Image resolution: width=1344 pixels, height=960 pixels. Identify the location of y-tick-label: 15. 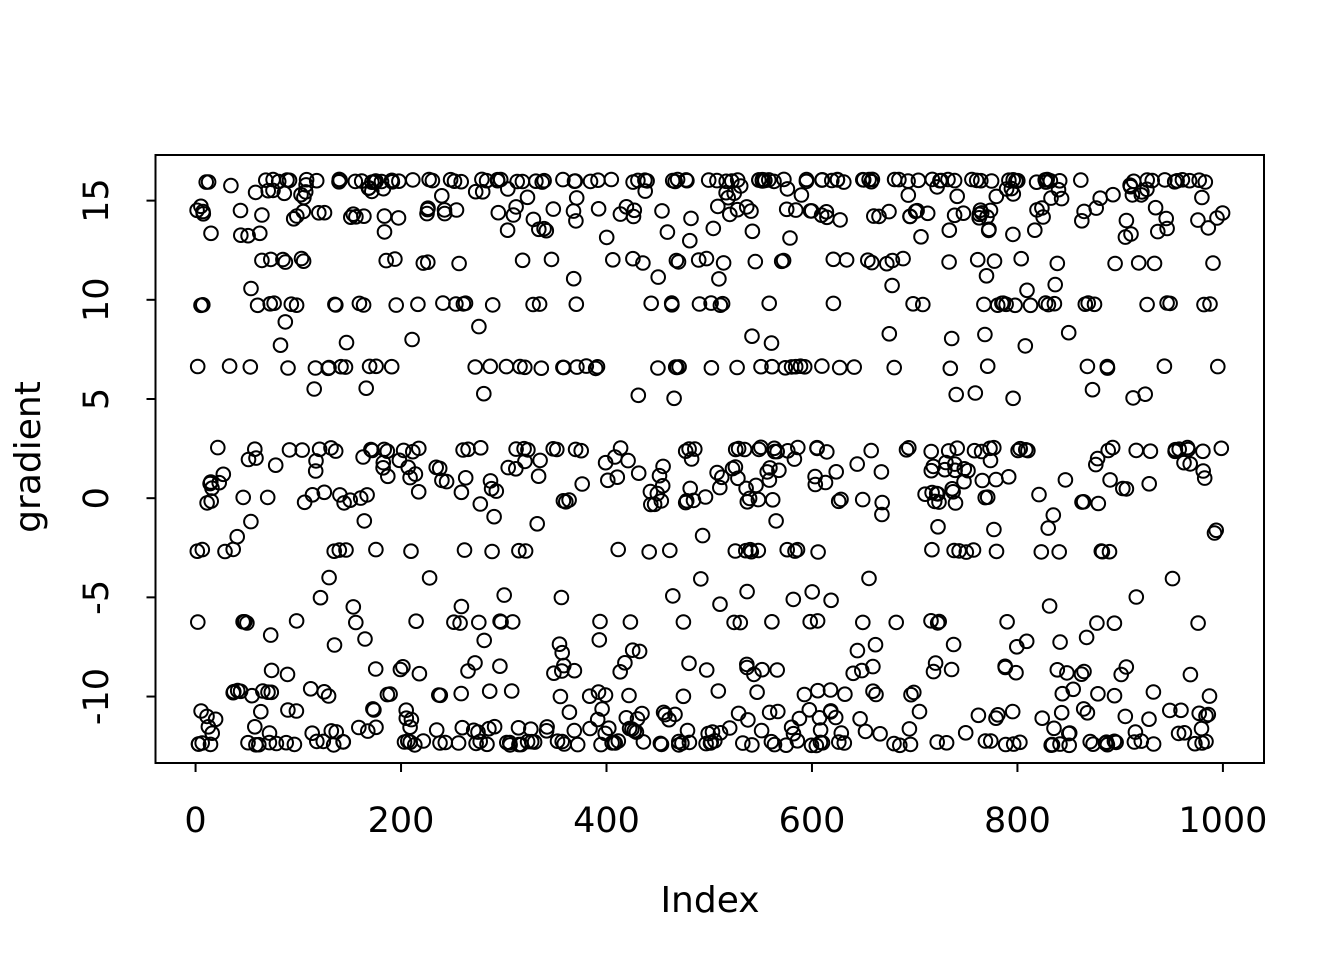
(97, 200).